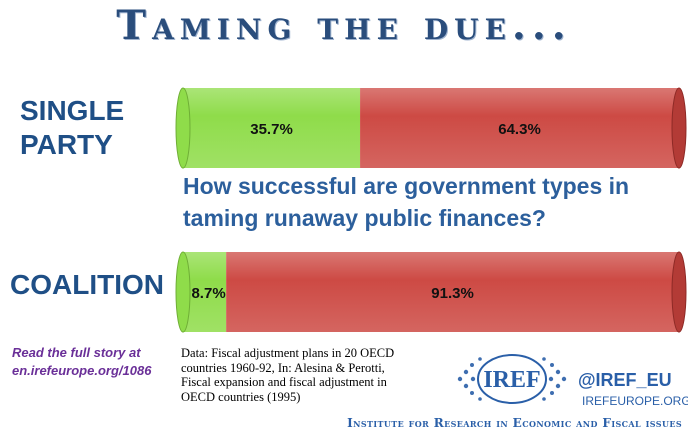  I want to click on iref-logo: IREF, so click(512, 379).